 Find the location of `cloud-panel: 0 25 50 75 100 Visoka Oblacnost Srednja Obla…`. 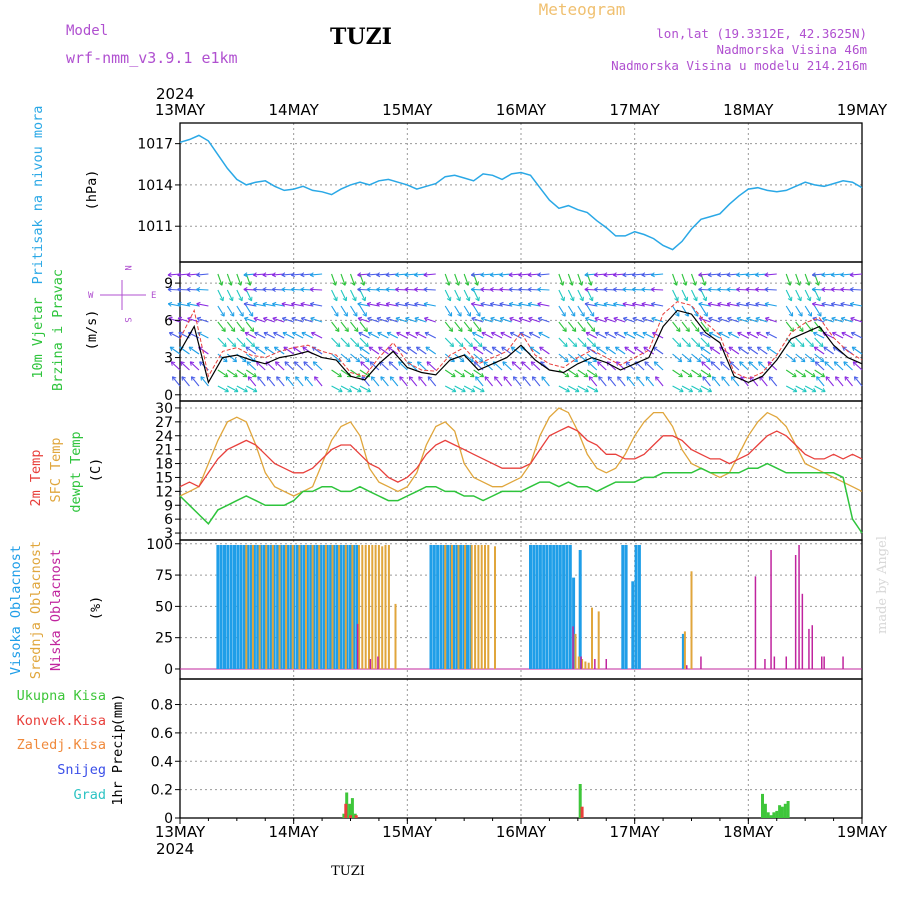

cloud-panel: 0 25 50 75 100 Visoka Oblacnost Srednja Obla… is located at coordinates (435, 608).